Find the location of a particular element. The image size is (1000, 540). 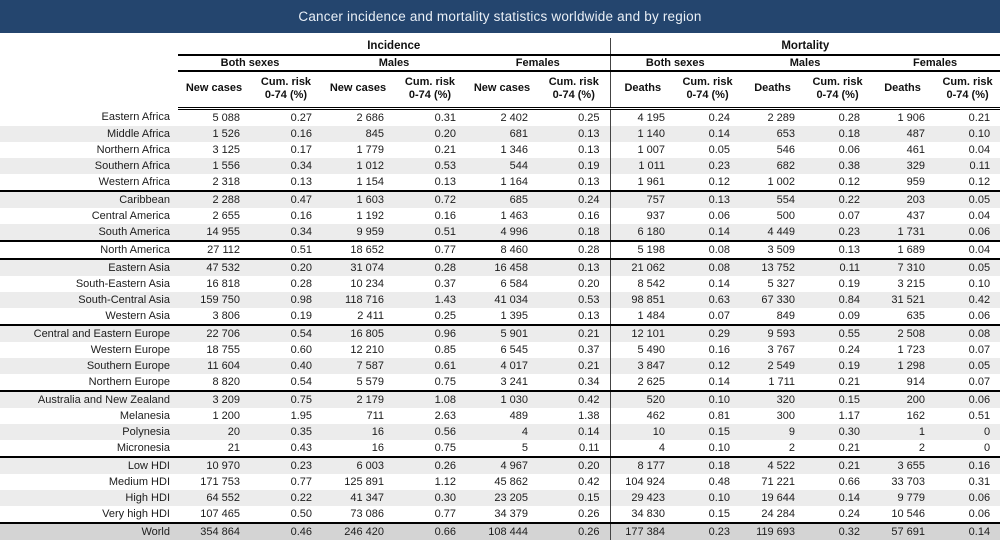

value-cell: 0.84 is located at coordinates (849, 299).